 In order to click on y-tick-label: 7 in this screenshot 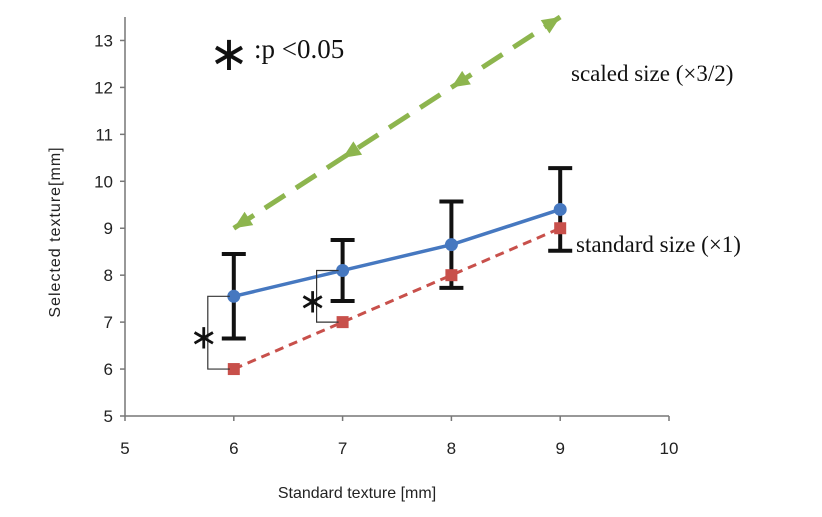, I will do `click(108, 322)`.